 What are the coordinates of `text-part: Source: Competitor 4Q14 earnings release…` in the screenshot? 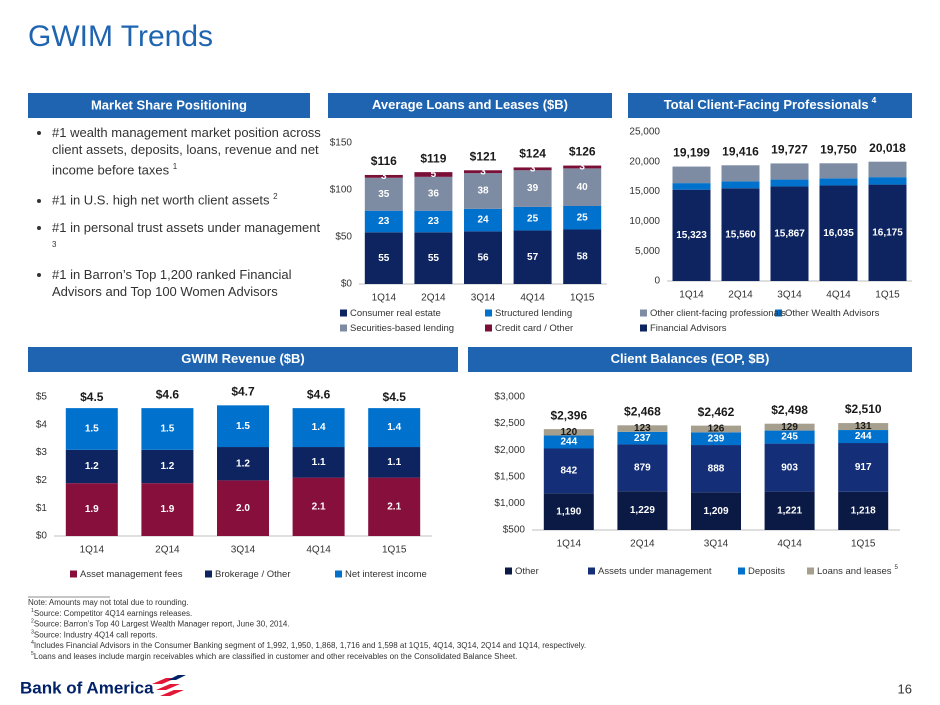 It's located at (113, 613).